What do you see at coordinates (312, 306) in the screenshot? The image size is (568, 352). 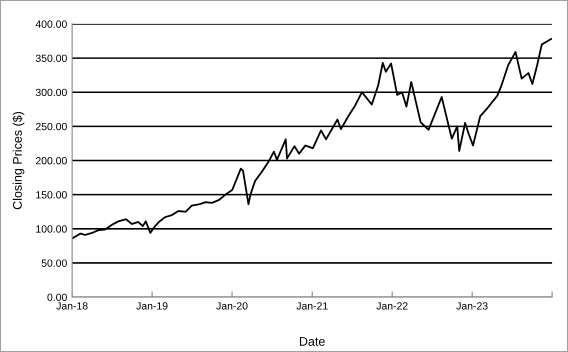 I see `x-tick-label: Jan-21` at bounding box center [312, 306].